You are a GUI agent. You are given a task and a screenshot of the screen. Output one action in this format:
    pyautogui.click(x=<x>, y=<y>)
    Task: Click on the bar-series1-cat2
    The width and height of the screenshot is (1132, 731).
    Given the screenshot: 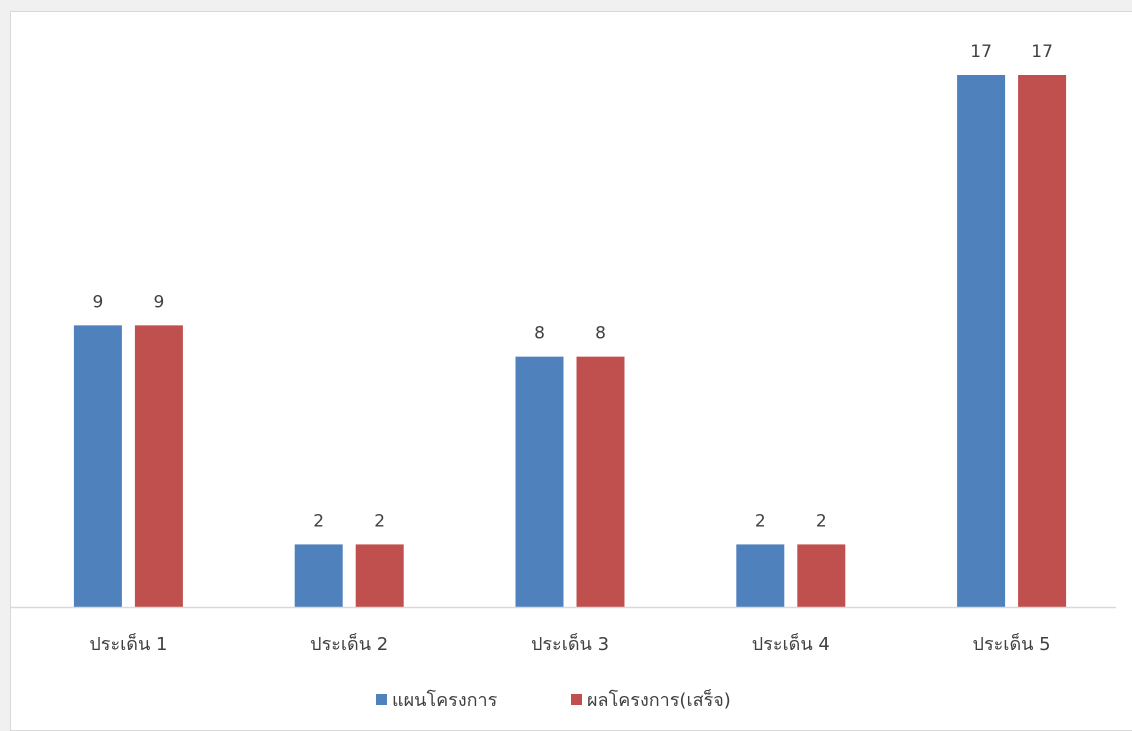 What is the action you would take?
    pyautogui.click(x=318, y=575)
    